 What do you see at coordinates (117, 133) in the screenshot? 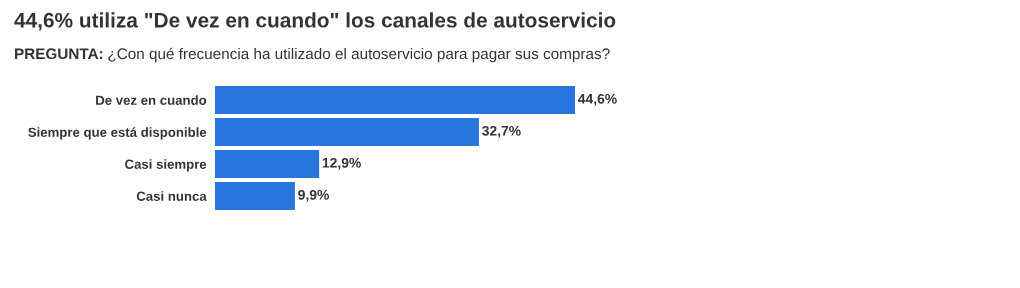
I see `y-tick-label: Siempre que está disponible` at bounding box center [117, 133].